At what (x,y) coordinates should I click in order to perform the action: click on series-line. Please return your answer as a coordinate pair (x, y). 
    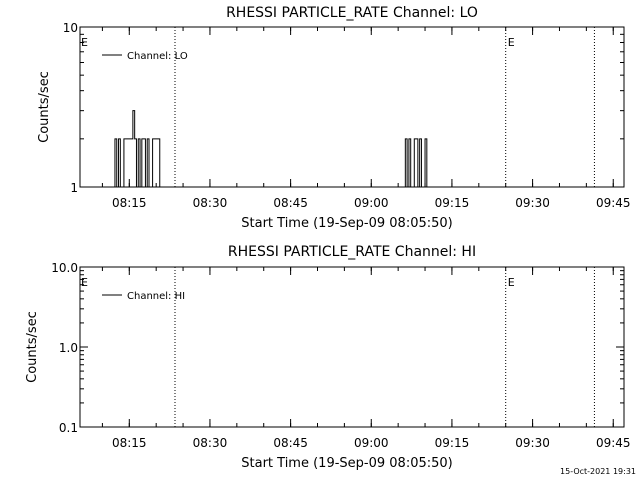
    Looking at the image, I should click on (272, 149).